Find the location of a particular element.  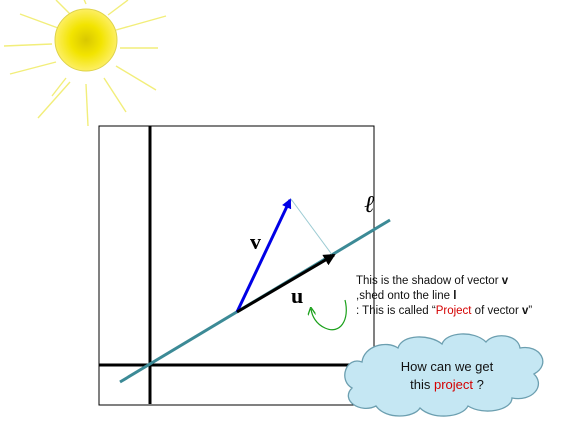

note-line-3: : This is called “Project of vector v” is located at coordinates (444, 311).